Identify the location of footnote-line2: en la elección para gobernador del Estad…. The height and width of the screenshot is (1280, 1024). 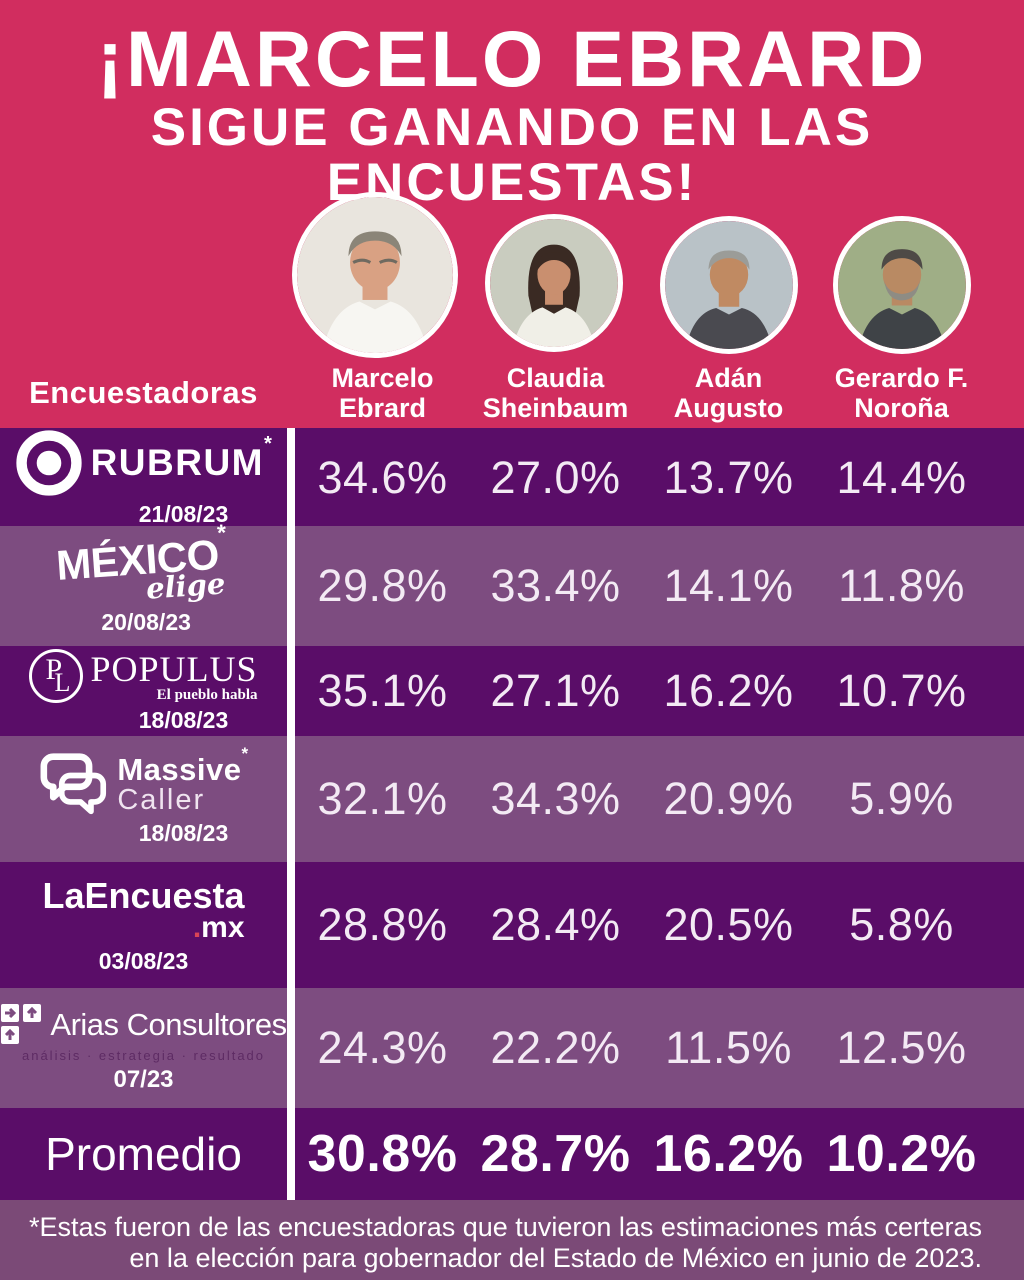
(555, 1258).